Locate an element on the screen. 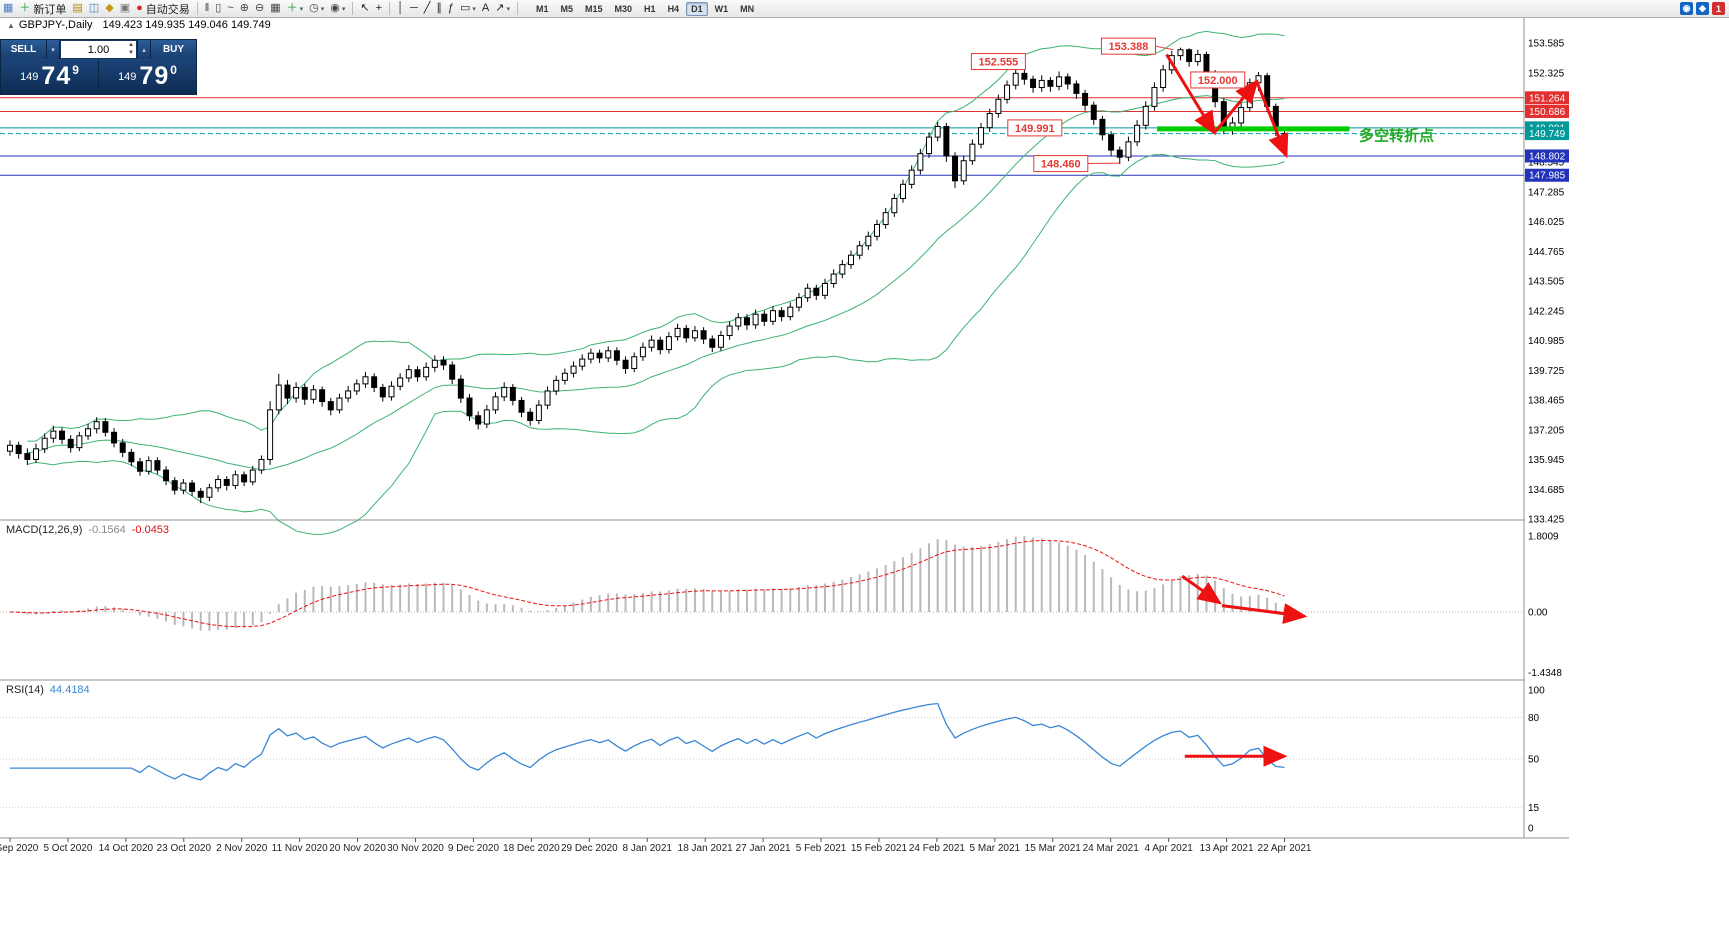 The image size is (1729, 942). fibonacci-button: ƒ is located at coordinates (451, 8).